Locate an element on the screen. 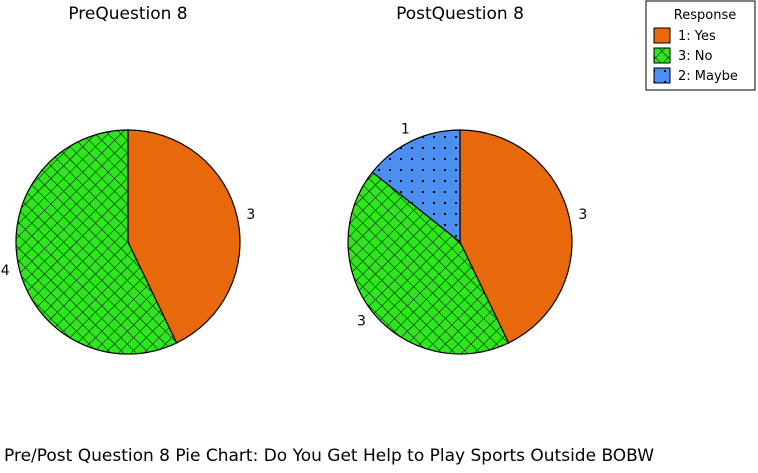  legend: Response 1: Yes 3: No 2: Maybe is located at coordinates (700, 45).